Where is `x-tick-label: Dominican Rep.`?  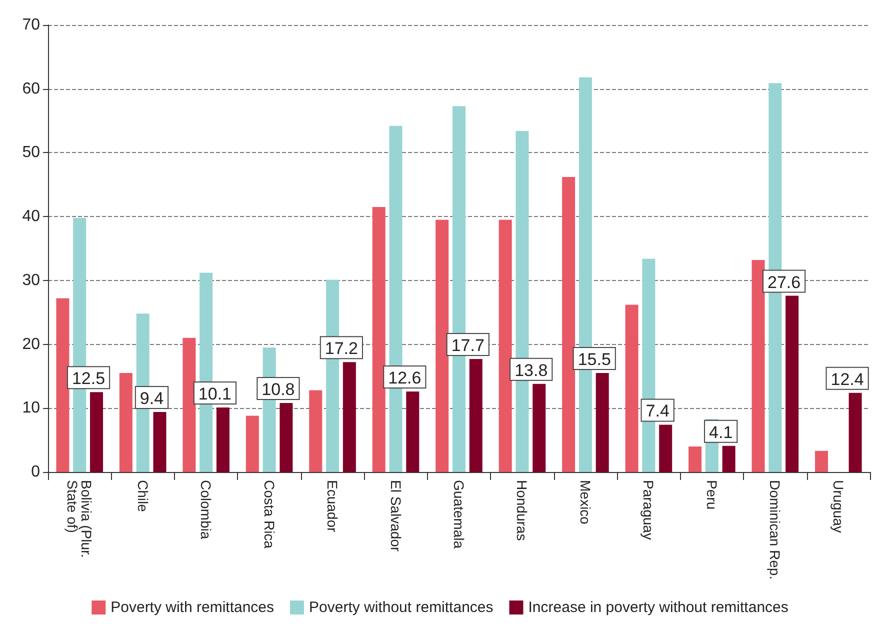
x-tick-label: Dominican Rep. is located at coordinates (775, 530).